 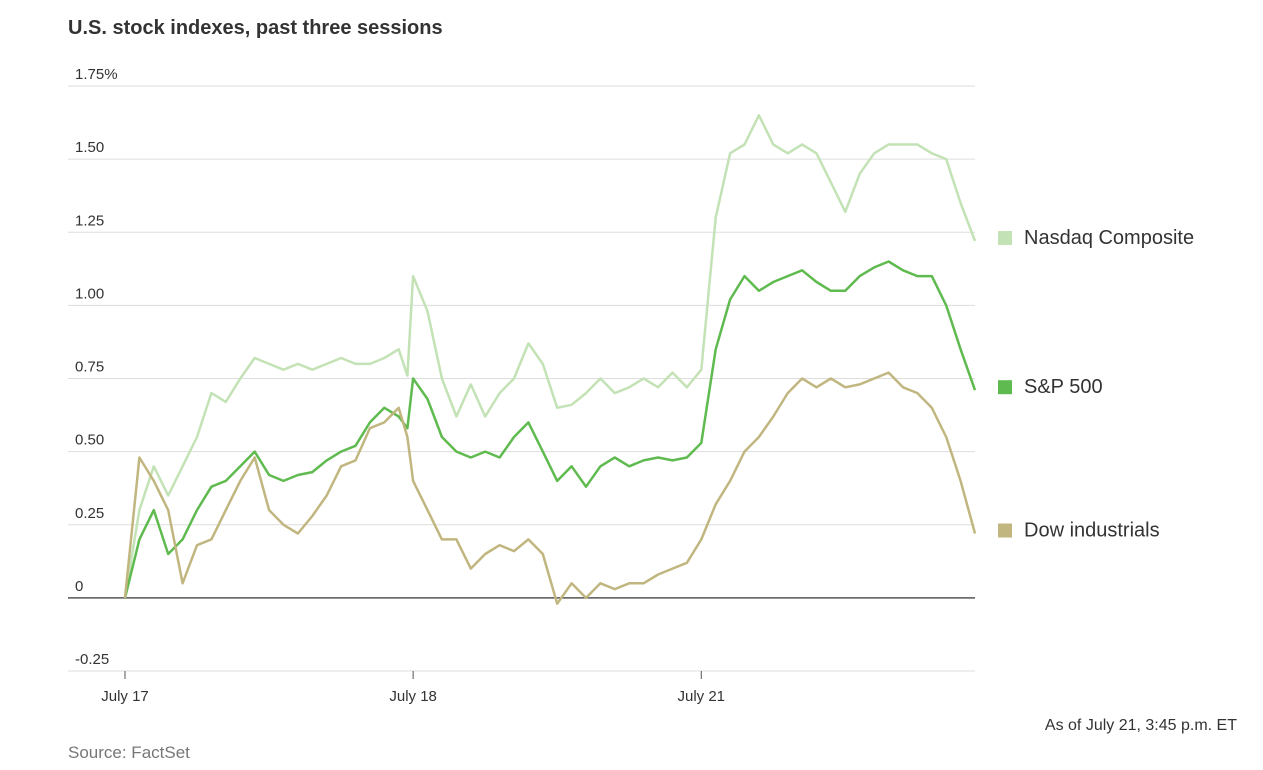 What do you see at coordinates (1141, 725) in the screenshot?
I see `note: As of July 21, 3:45 p.m. ET` at bounding box center [1141, 725].